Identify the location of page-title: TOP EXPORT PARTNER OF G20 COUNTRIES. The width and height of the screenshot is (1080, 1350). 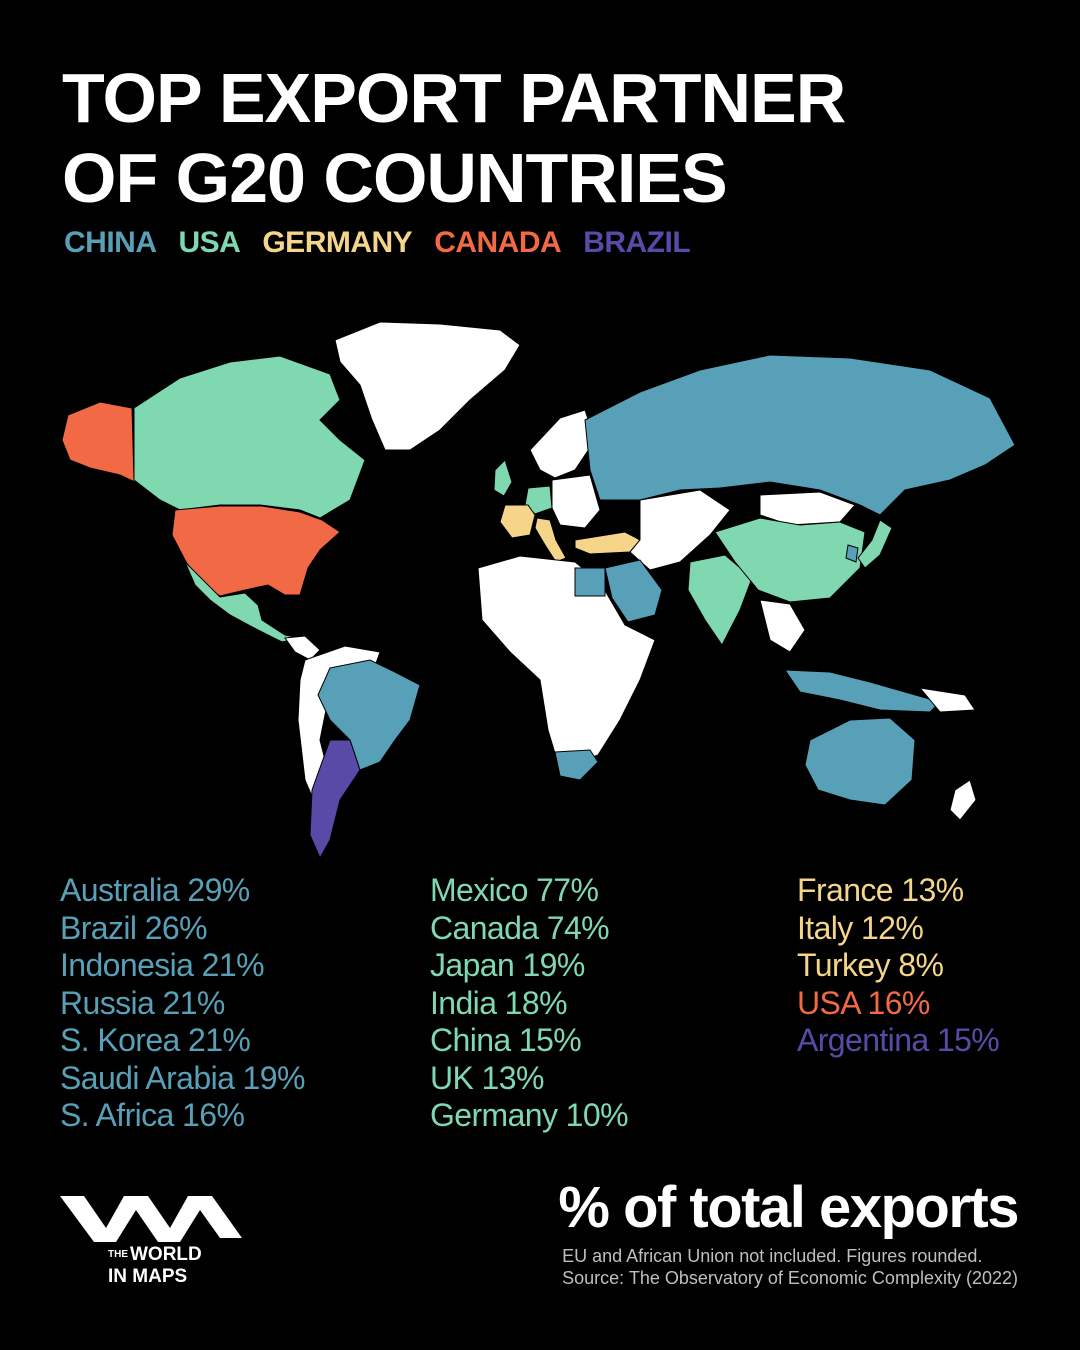
(454, 138).